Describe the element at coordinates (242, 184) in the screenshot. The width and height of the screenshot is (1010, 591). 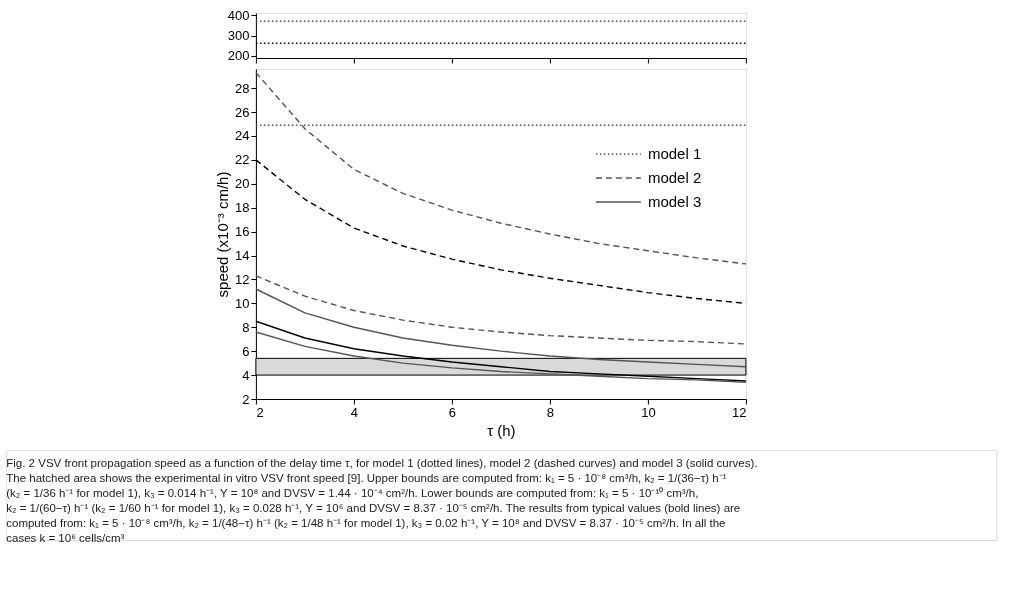
I see `y-tick-label: 20` at that location.